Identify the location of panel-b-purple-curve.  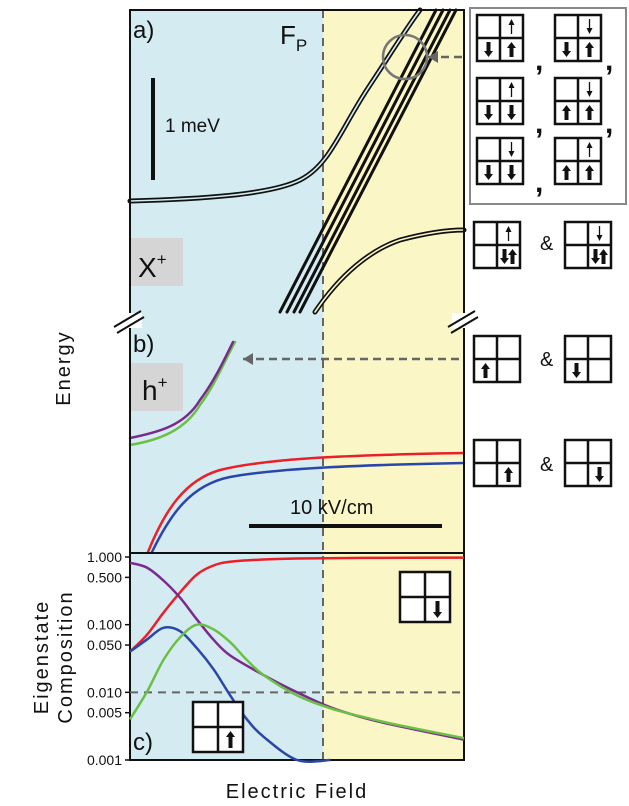
(181, 390).